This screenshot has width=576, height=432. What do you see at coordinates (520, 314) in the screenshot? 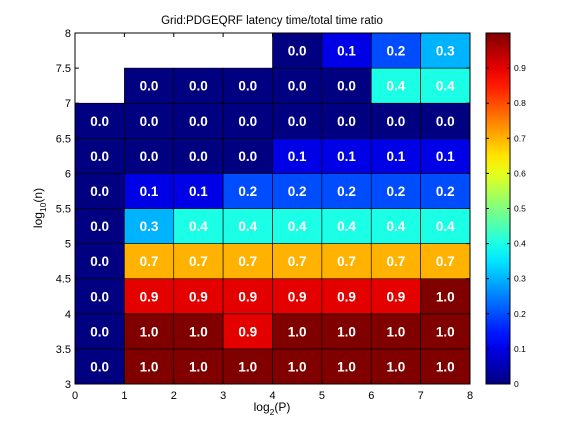
I see `colorbar-tick-label: 0.2` at bounding box center [520, 314].